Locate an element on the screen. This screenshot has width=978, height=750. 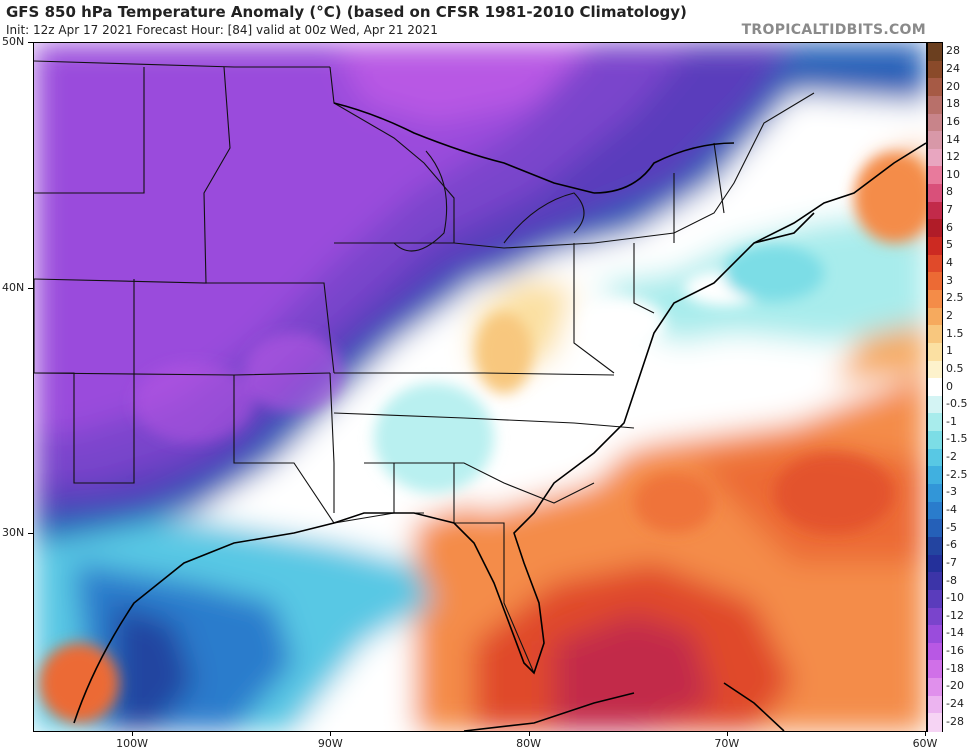
longitude-label: 60W is located at coordinates (925, 743).